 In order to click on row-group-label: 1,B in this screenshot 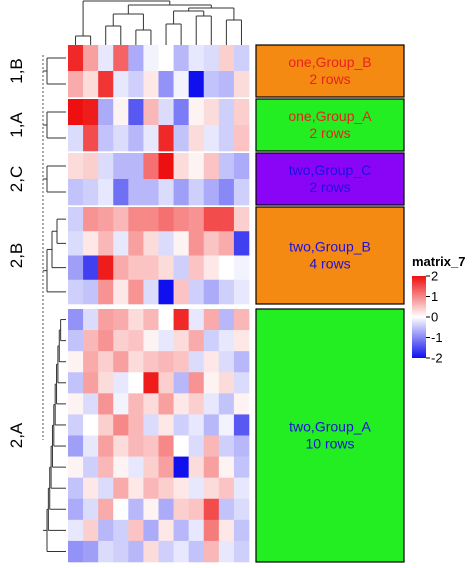, I will do `click(16, 71)`.